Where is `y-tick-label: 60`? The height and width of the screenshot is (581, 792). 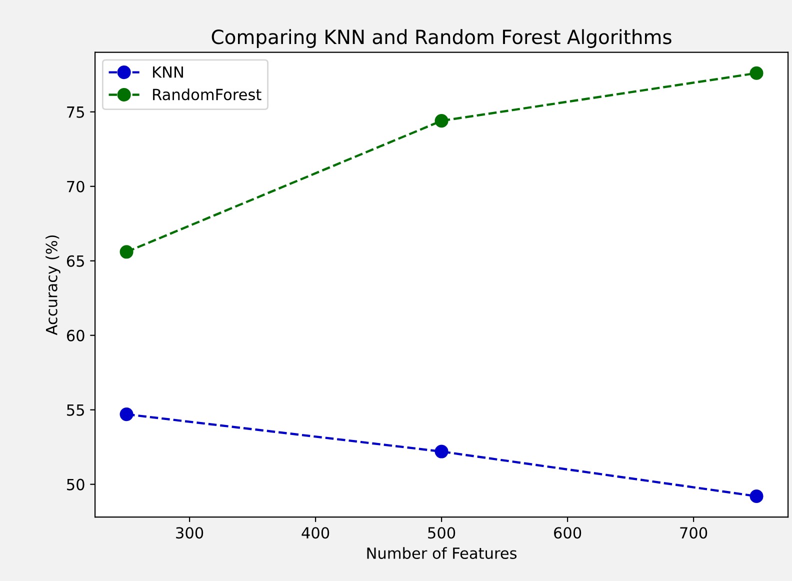 y-tick-label: 60 is located at coordinates (75, 336).